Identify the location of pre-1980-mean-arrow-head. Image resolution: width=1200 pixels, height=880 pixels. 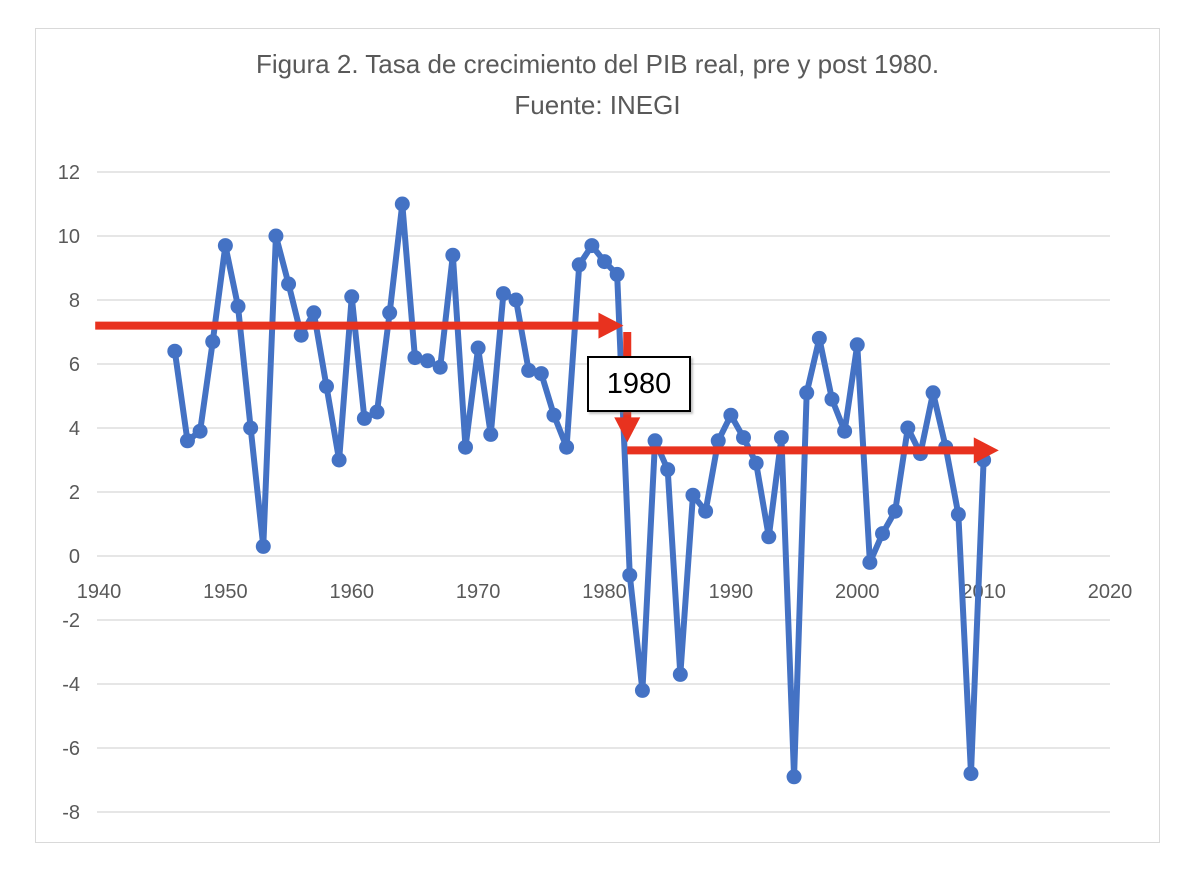
(611, 325).